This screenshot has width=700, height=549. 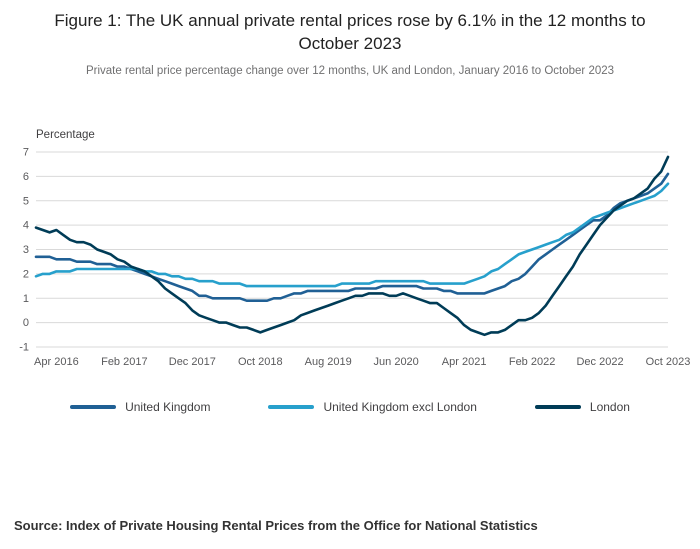 I want to click on x-tick-label: Oct 2018, so click(x=260, y=362).